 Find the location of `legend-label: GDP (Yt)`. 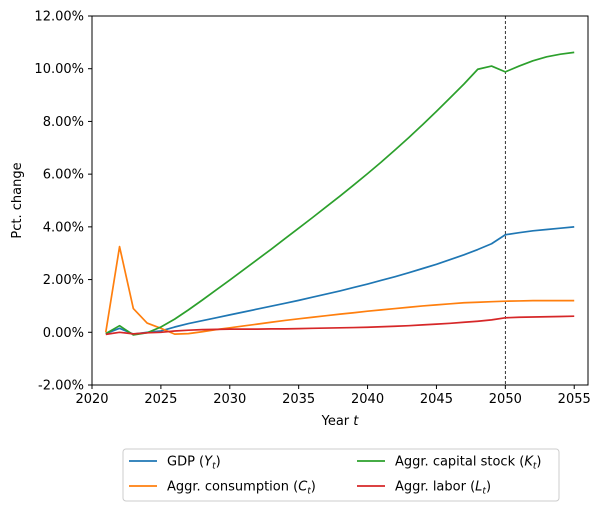

legend-label: GDP (Yt) is located at coordinates (194, 463).